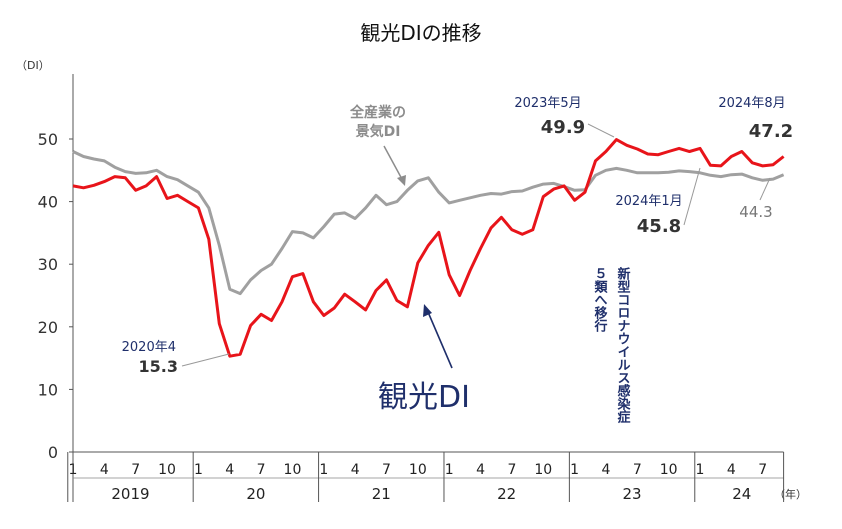 This screenshot has height=529, width=842. I want to click on a2023-date: 2023年5月, so click(547, 103).